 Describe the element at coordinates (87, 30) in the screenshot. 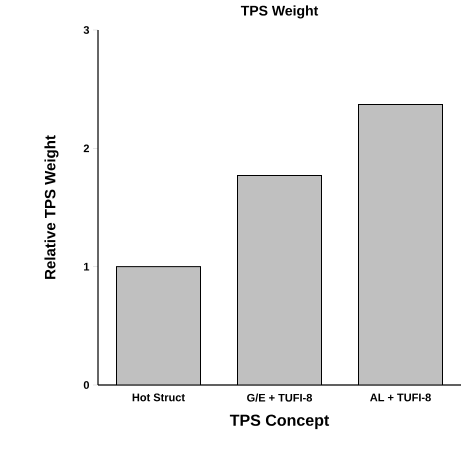

I see `y-tick-label: 3` at that location.